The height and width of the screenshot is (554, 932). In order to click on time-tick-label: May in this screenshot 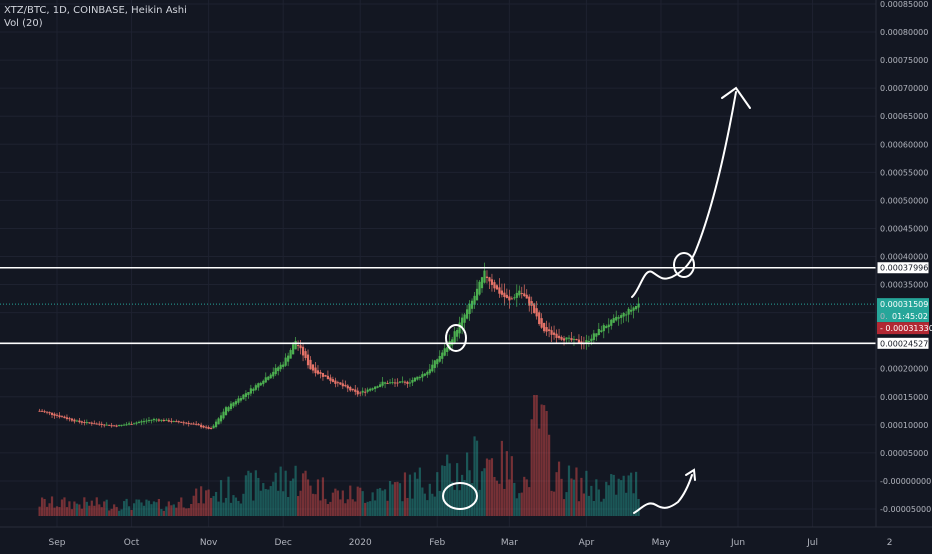, I will do `click(661, 543)`.